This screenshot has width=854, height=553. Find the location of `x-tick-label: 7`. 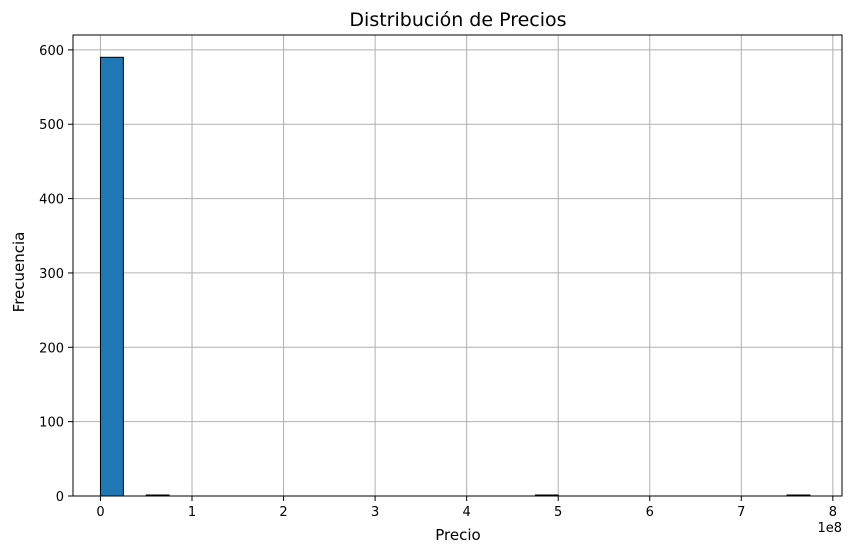

x-tick-label: 7 is located at coordinates (741, 512).